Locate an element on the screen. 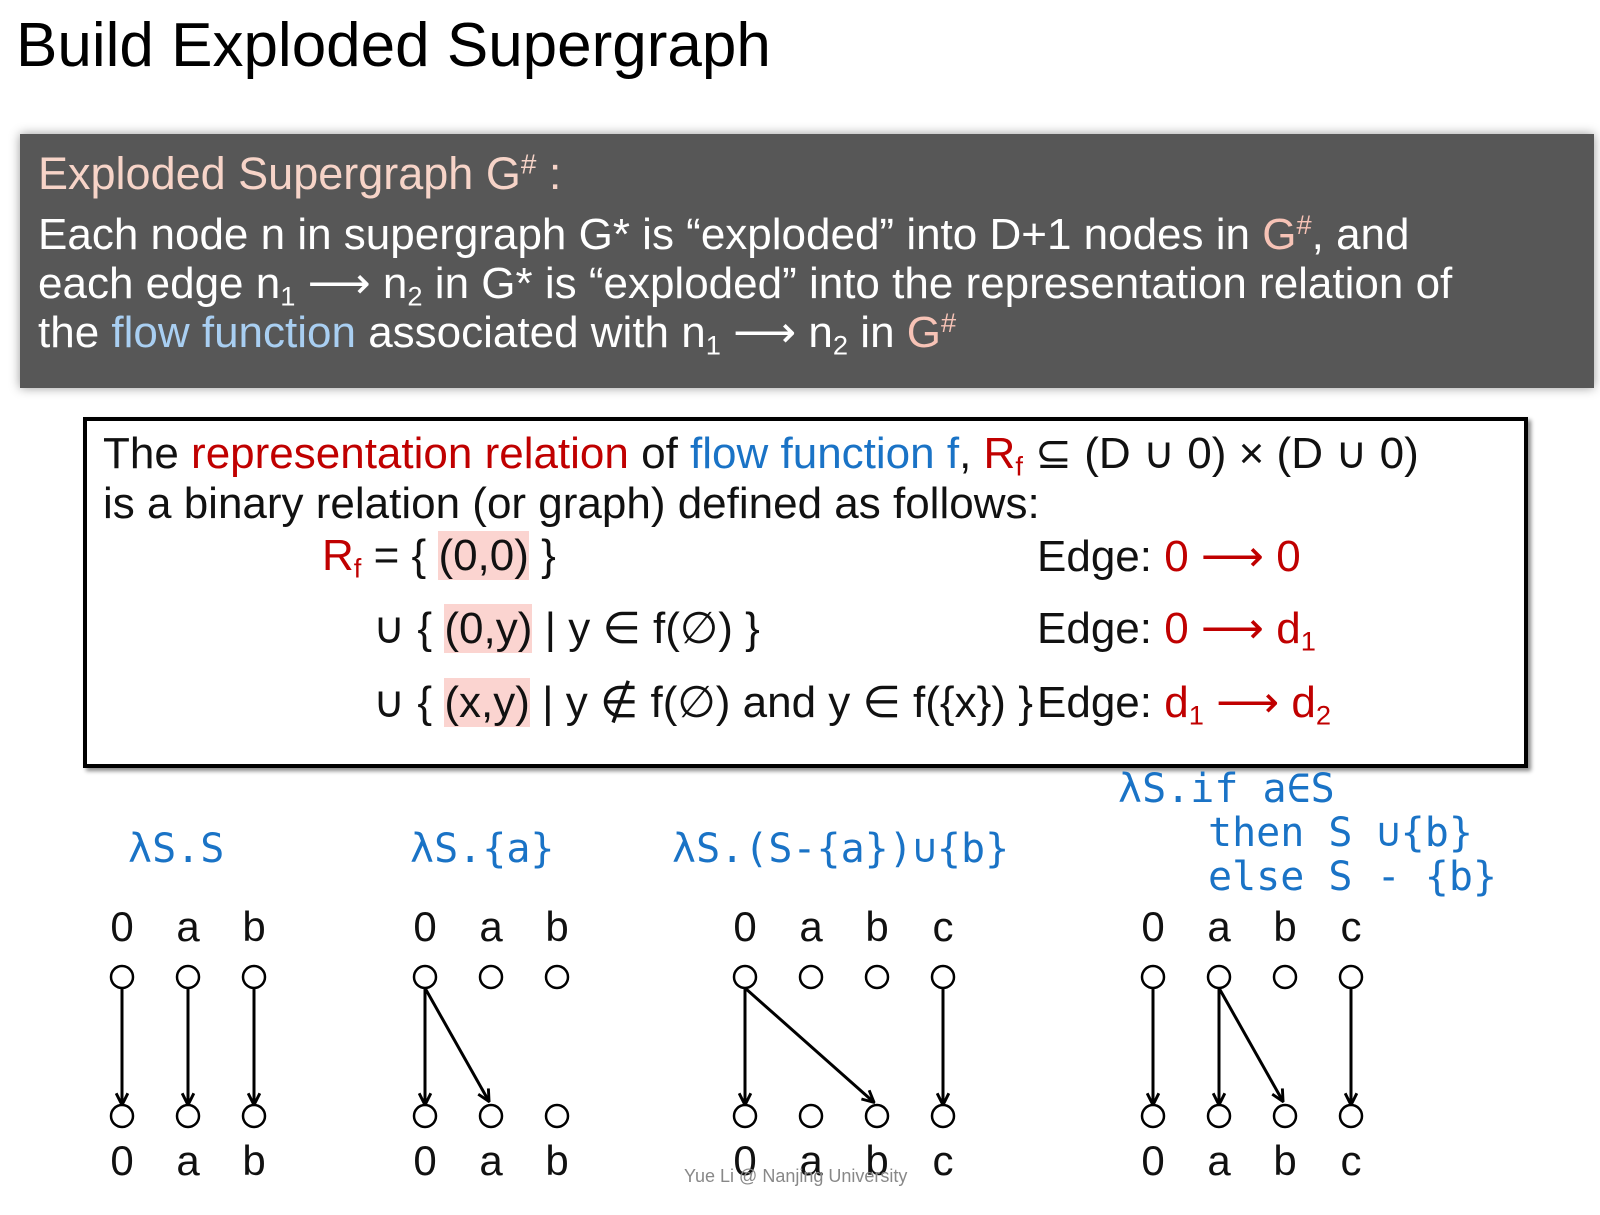  lambda-gen-kill: λS.(S-{a})∪{b} is located at coordinates (841, 849).